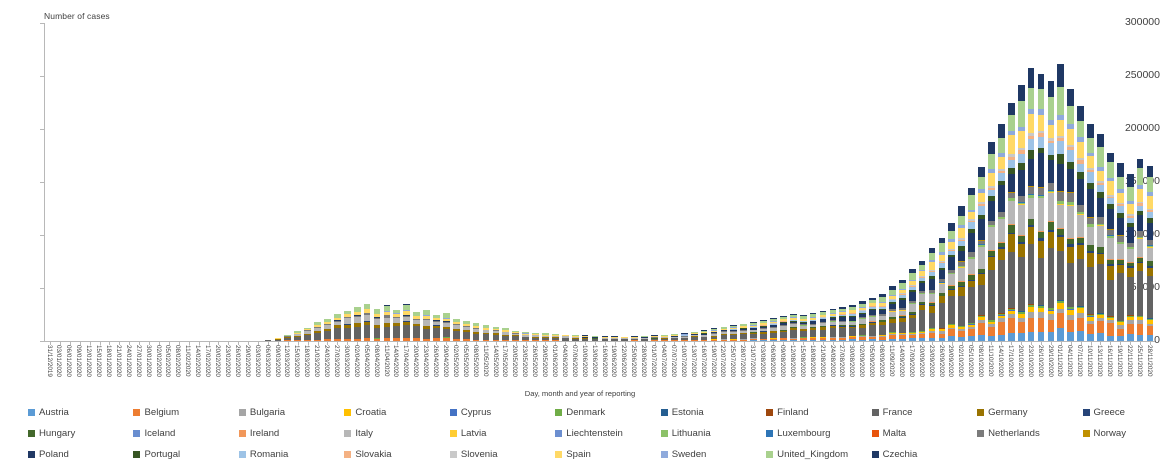  What do you see at coordinates (787, 413) in the screenshot?
I see `legend-item: Finland` at bounding box center [787, 413].